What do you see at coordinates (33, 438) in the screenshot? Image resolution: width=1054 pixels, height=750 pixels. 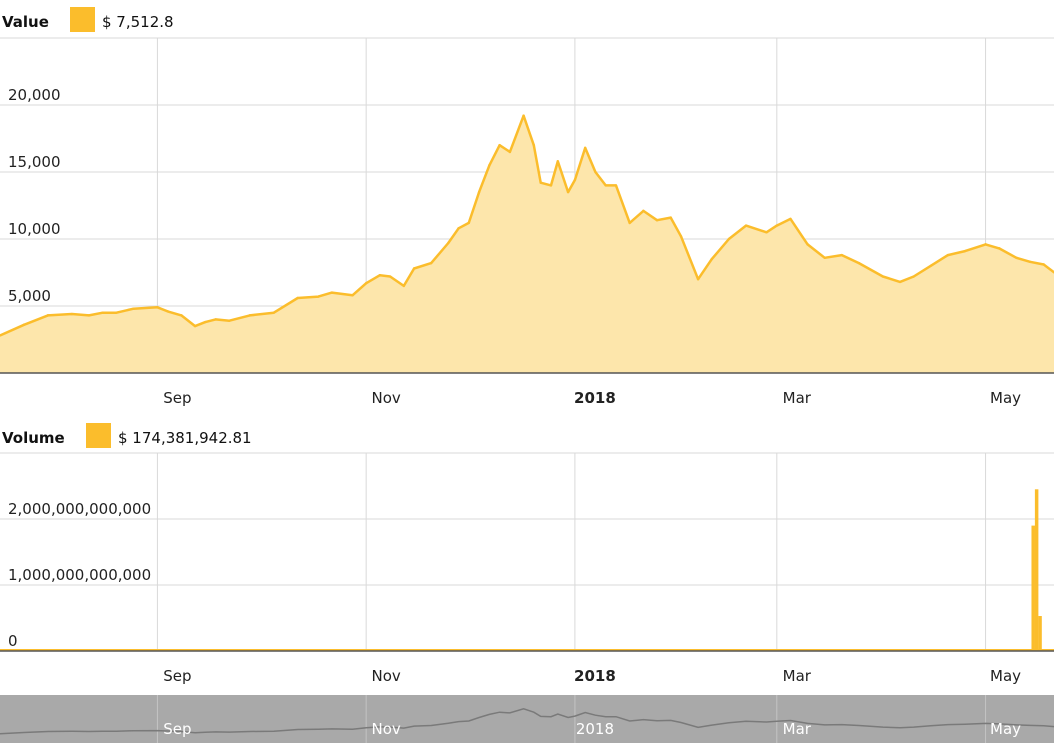 I see `volume-legend-title: Volume` at bounding box center [33, 438].